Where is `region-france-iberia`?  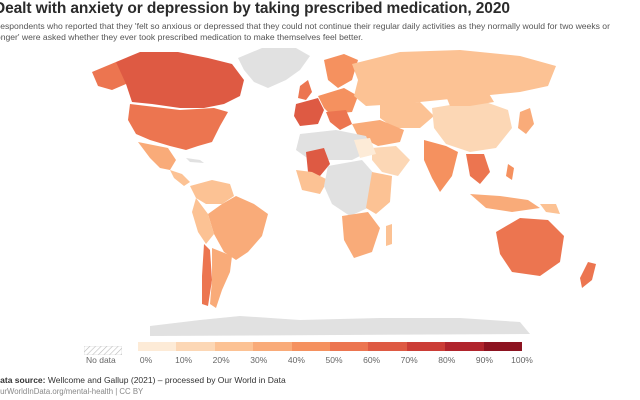 region-france-iberia is located at coordinates (309, 112).